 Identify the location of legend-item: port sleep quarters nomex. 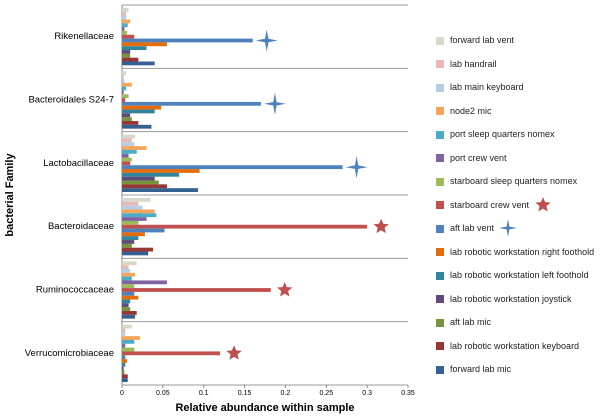
(516, 134).